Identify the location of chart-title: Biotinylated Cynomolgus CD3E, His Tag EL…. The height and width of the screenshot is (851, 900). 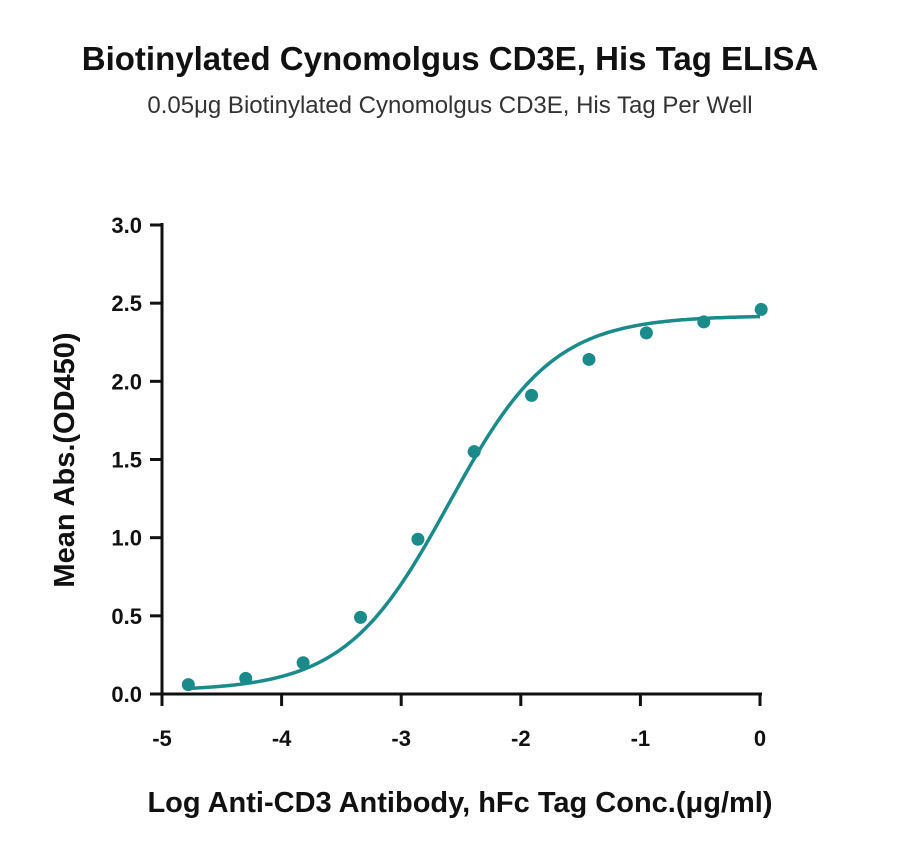
(450, 58).